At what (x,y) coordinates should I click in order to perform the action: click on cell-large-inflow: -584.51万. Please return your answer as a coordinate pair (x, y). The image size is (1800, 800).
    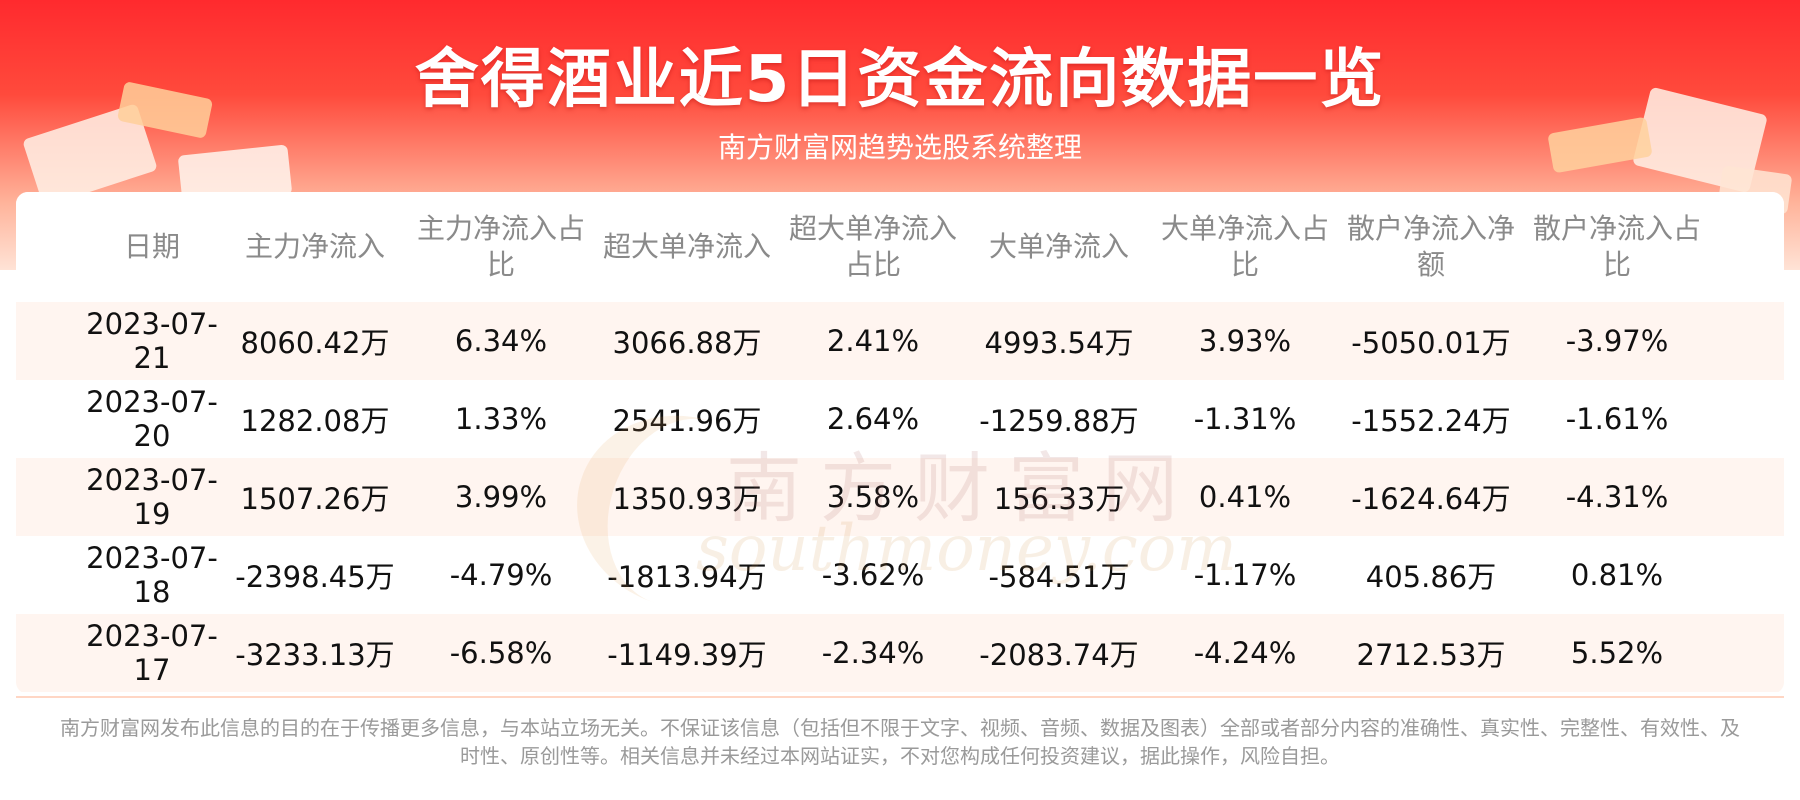
    Looking at the image, I should click on (1059, 577).